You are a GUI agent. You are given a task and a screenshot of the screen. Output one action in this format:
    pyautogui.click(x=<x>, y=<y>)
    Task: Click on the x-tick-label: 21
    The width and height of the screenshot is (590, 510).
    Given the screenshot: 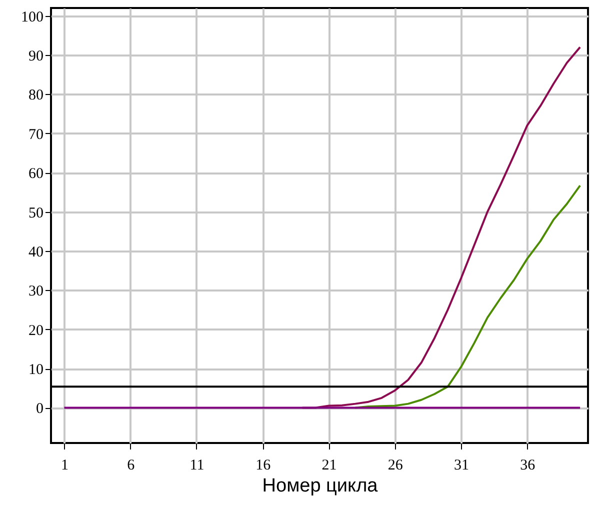 What is the action you would take?
    pyautogui.click(x=329, y=466)
    